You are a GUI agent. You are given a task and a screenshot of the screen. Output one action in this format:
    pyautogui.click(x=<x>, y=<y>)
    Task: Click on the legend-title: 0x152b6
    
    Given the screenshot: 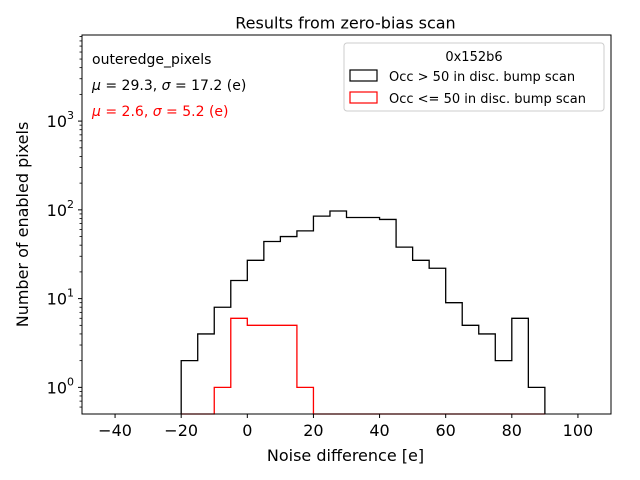 What is the action you would take?
    pyautogui.click(x=473, y=57)
    